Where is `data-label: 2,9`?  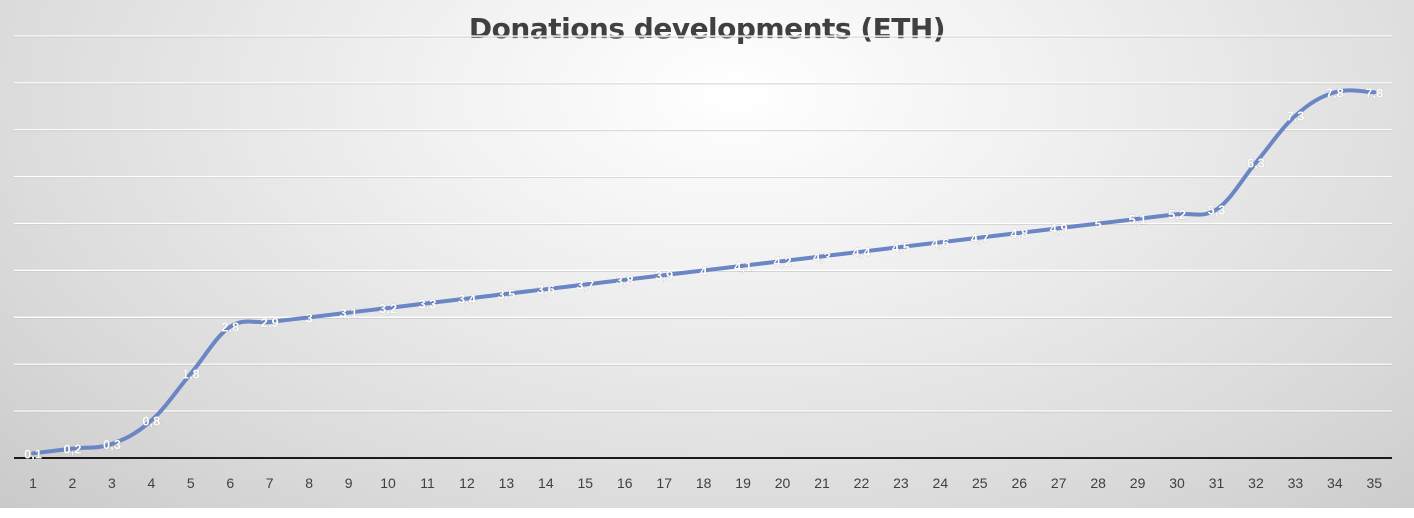 data-label: 2,9 is located at coordinates (270, 322).